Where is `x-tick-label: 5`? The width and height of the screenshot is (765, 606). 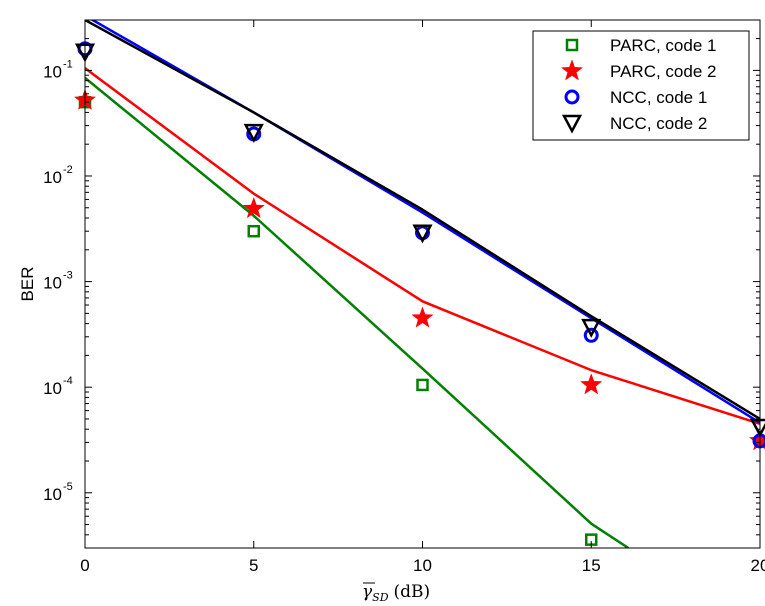 x-tick-label: 5 is located at coordinates (253, 565).